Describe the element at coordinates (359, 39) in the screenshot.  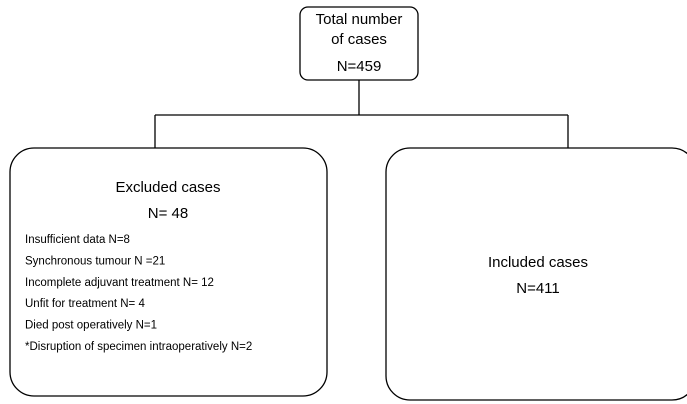
I see `node-title: of cases` at that location.